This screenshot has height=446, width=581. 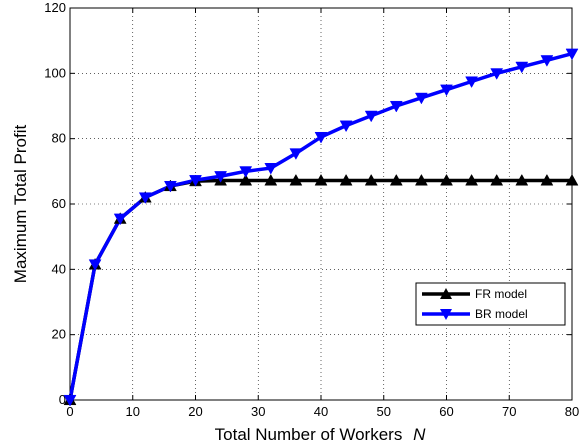 What do you see at coordinates (446, 314) in the screenshot?
I see `legend-marker-br` at bounding box center [446, 314].